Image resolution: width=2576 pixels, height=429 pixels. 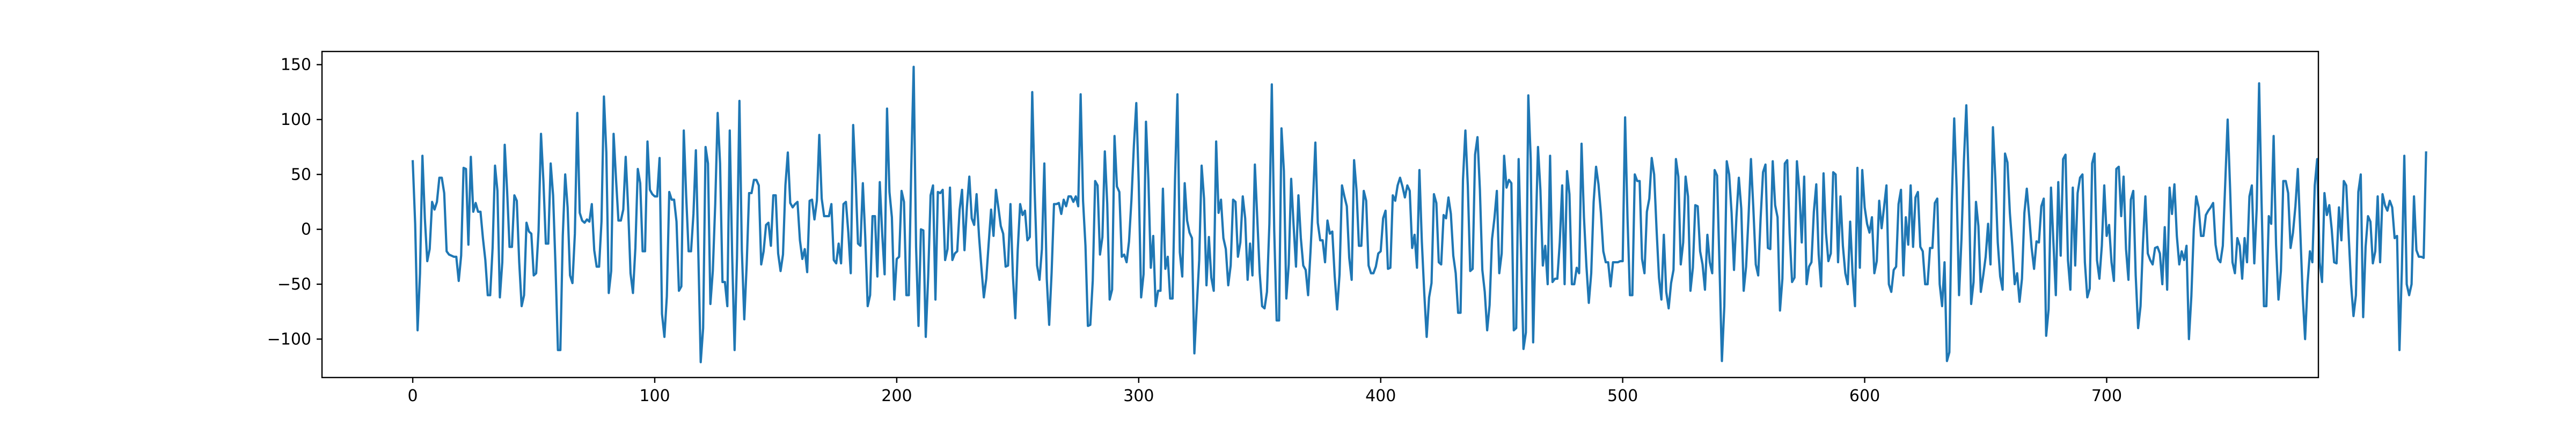 I want to click on y-tick-label--50: −50, so click(x=294, y=284).